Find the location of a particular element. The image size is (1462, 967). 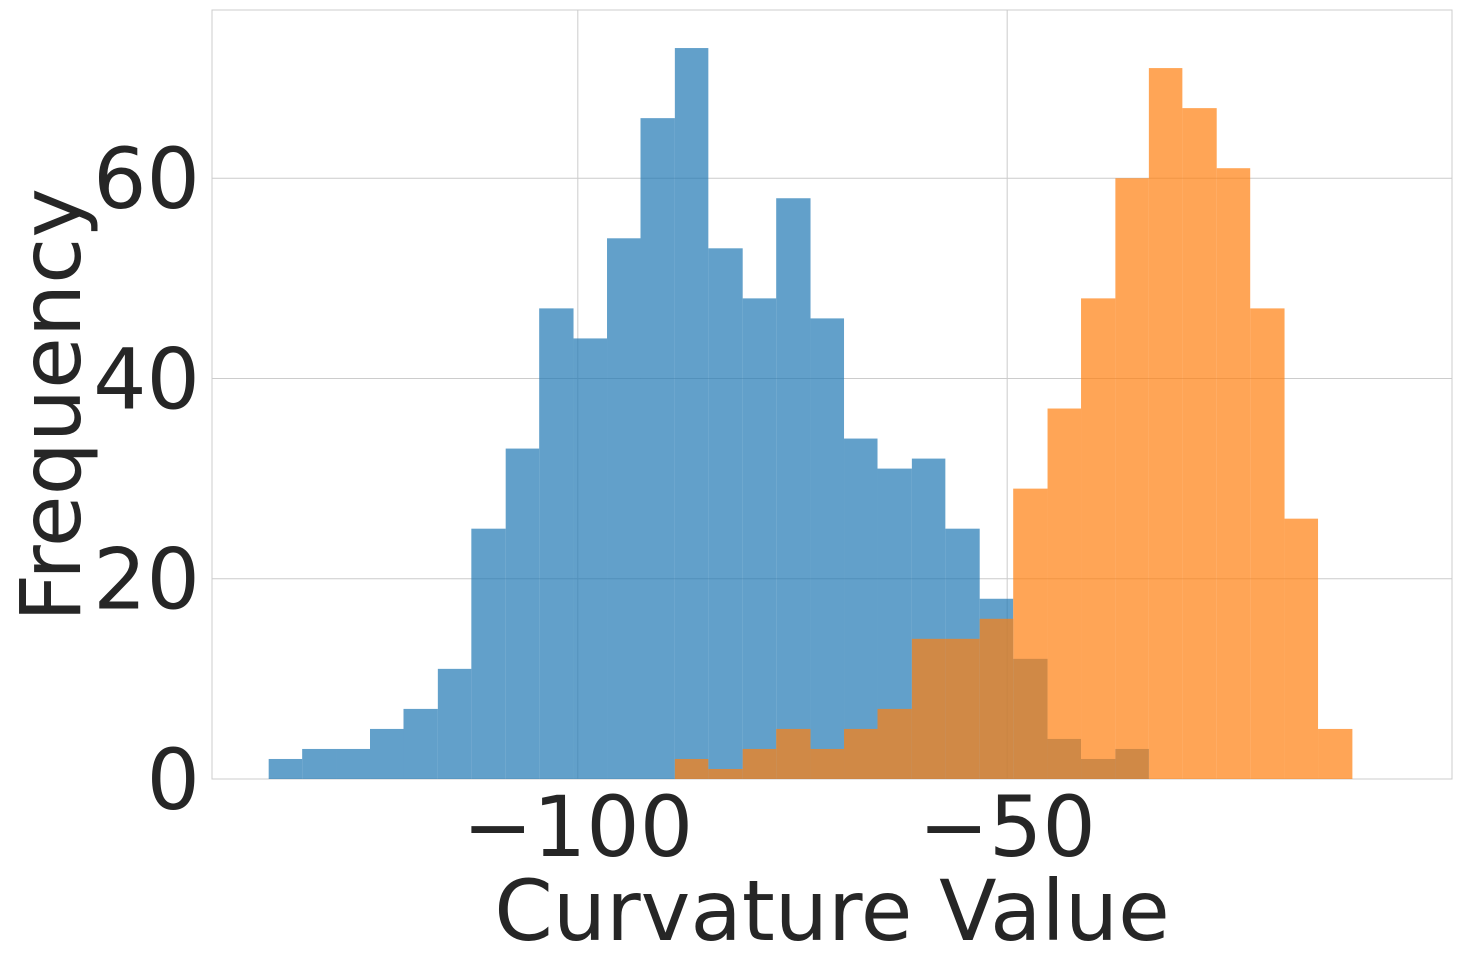

x-axis-label: Curvature Value is located at coordinates (832, 911).